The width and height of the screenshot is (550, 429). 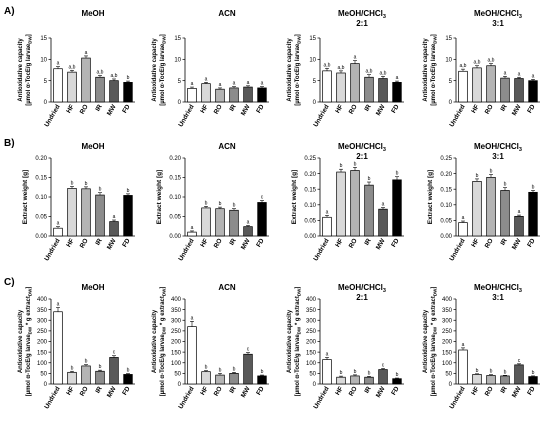 I want to click on chart-title: MeOH, so click(x=92, y=146).